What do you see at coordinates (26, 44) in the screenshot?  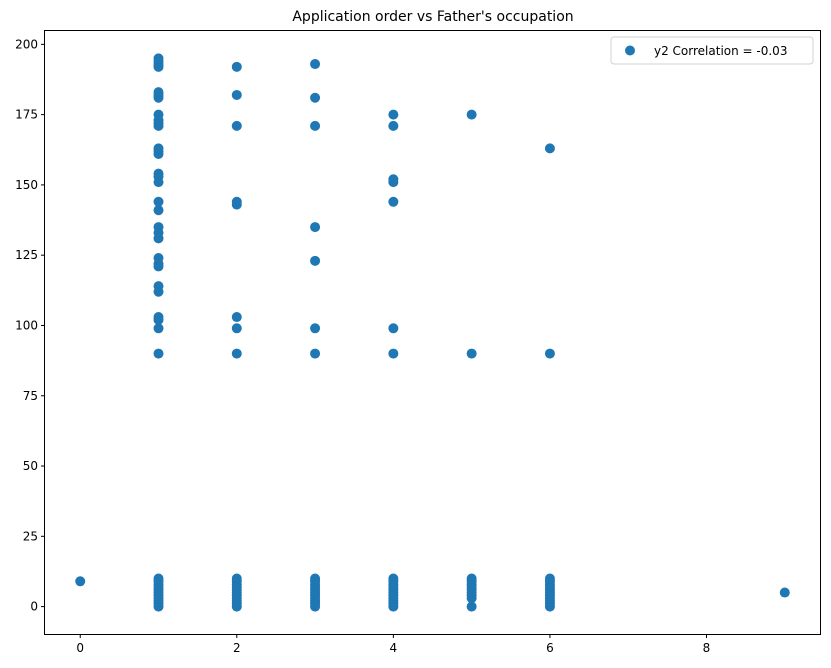 I see `y-tick-label: 200` at bounding box center [26, 44].